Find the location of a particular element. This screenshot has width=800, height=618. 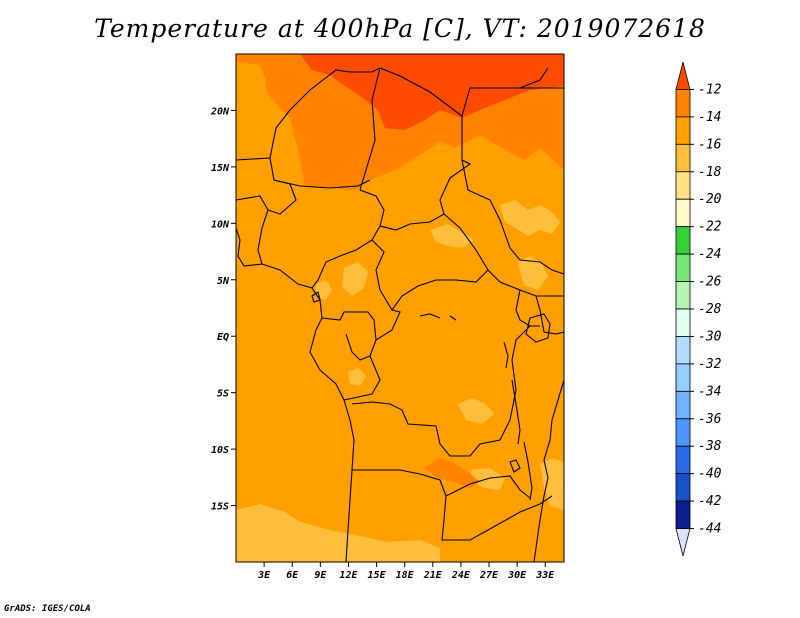

colorbar-label: -22 is located at coordinates (710, 227).